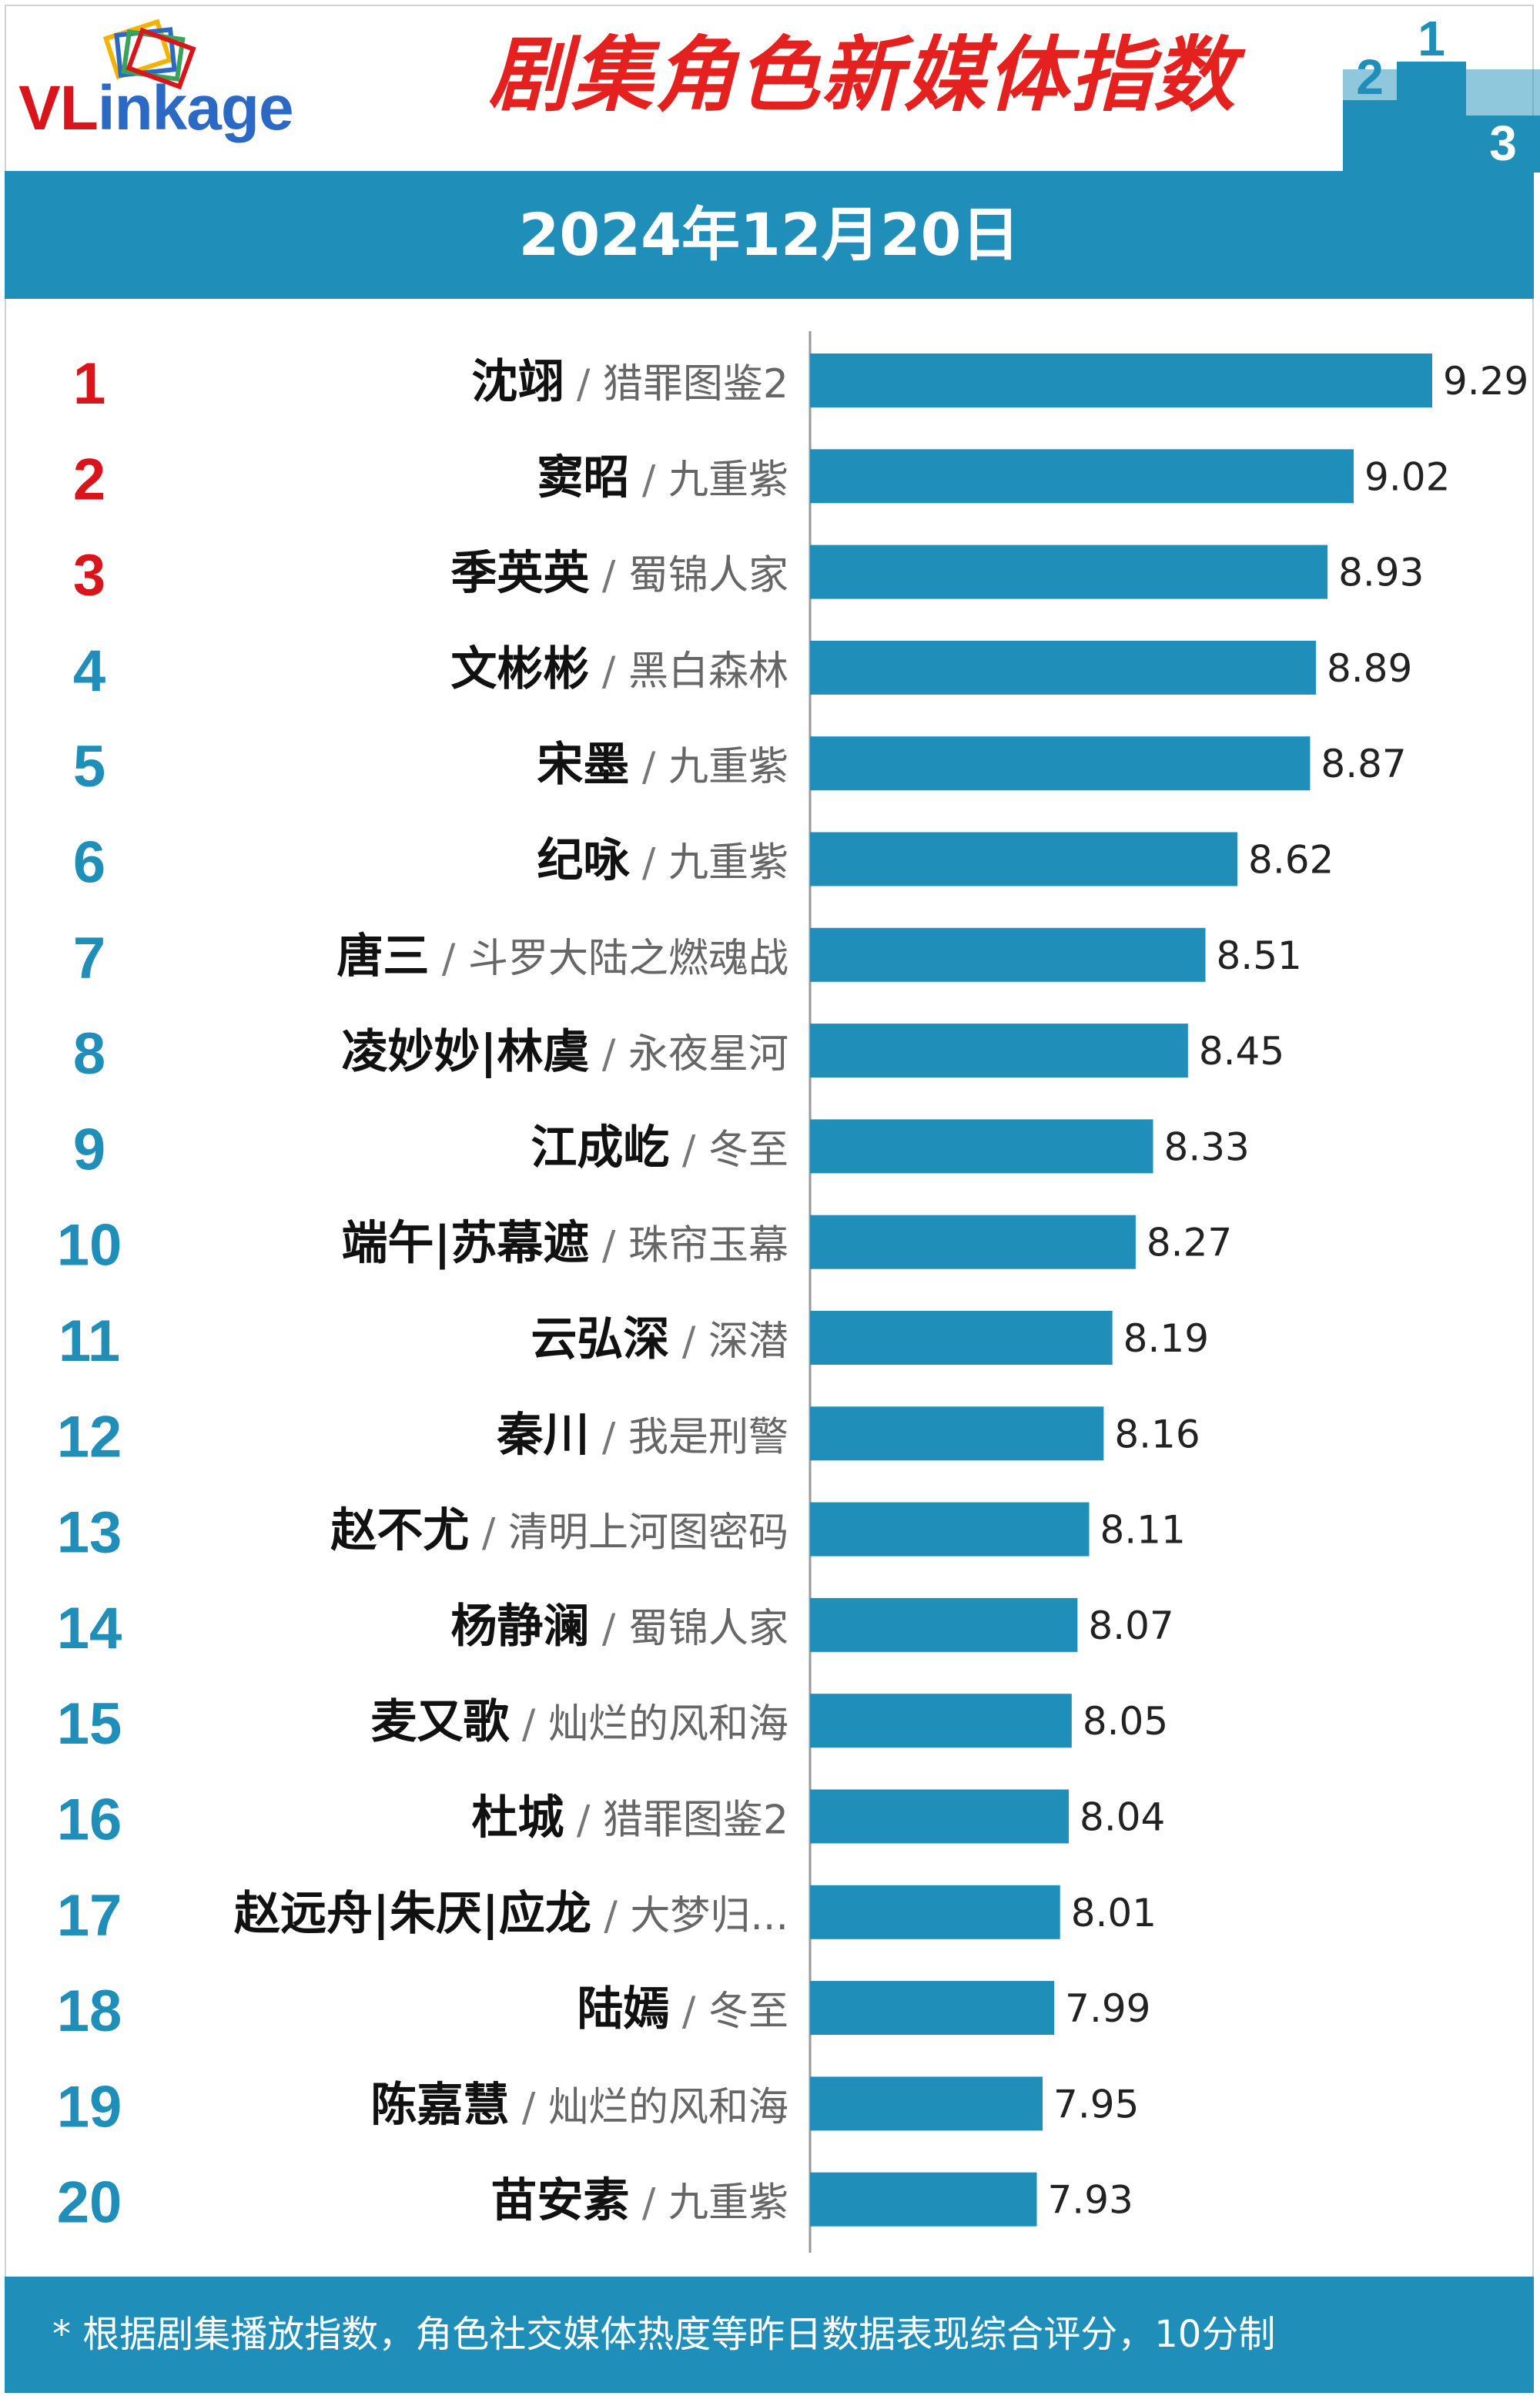 This screenshot has height=2396, width=1540. I want to click on row-label: 麦又歌 / 灿烂的风和海, so click(579, 1722).